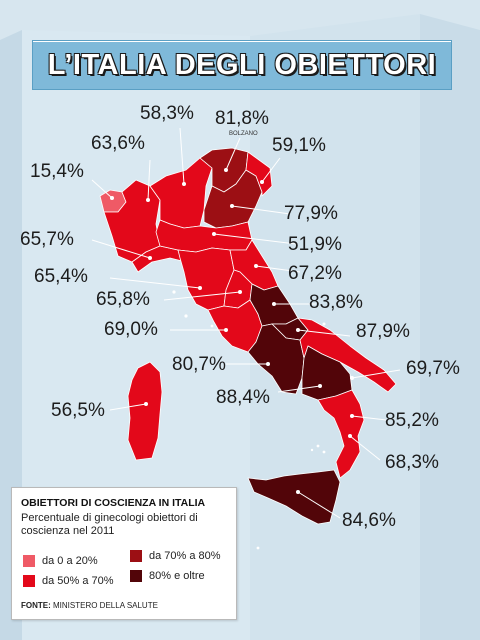 This screenshot has height=640, width=480. I want to click on region-puglia, so click(347, 355).